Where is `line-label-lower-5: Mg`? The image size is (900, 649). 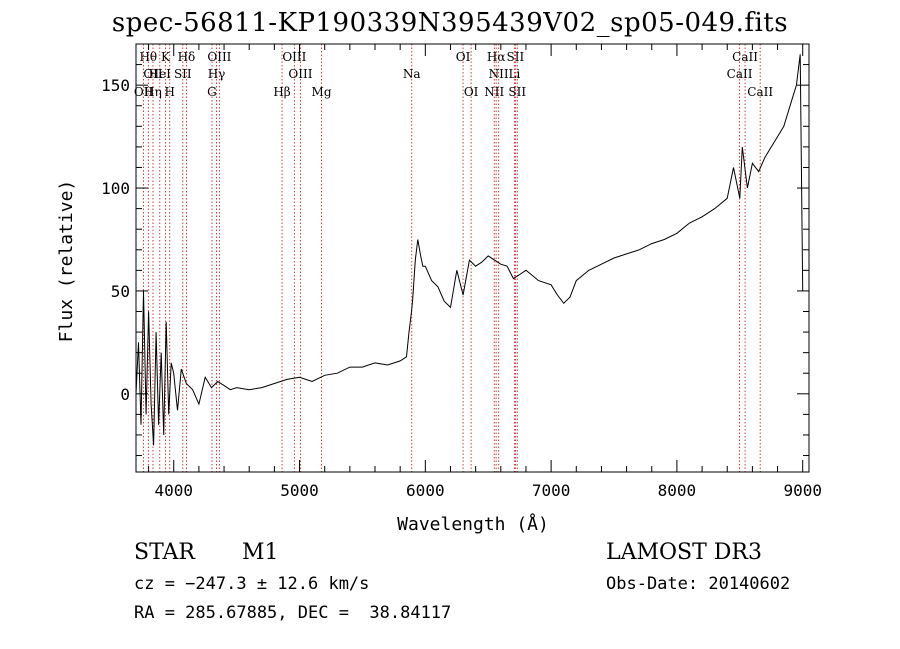 line-label-lower-5: Mg is located at coordinates (322, 92).